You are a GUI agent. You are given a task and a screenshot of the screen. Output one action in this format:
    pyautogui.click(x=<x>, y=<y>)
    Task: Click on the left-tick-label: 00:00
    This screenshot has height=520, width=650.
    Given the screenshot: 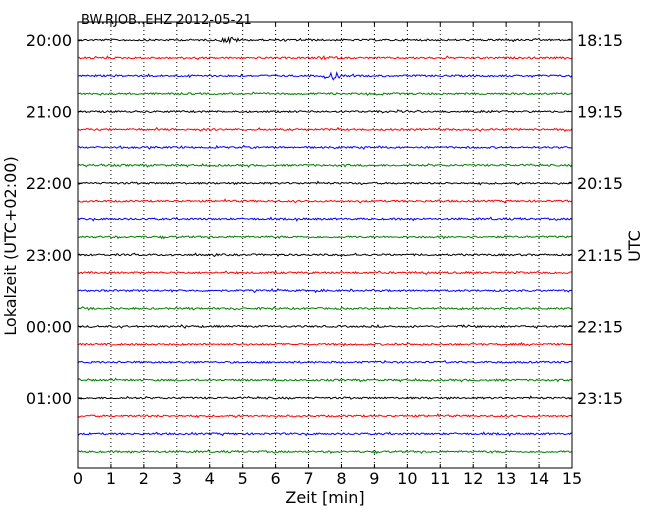 What is the action you would take?
    pyautogui.click(x=49, y=326)
    